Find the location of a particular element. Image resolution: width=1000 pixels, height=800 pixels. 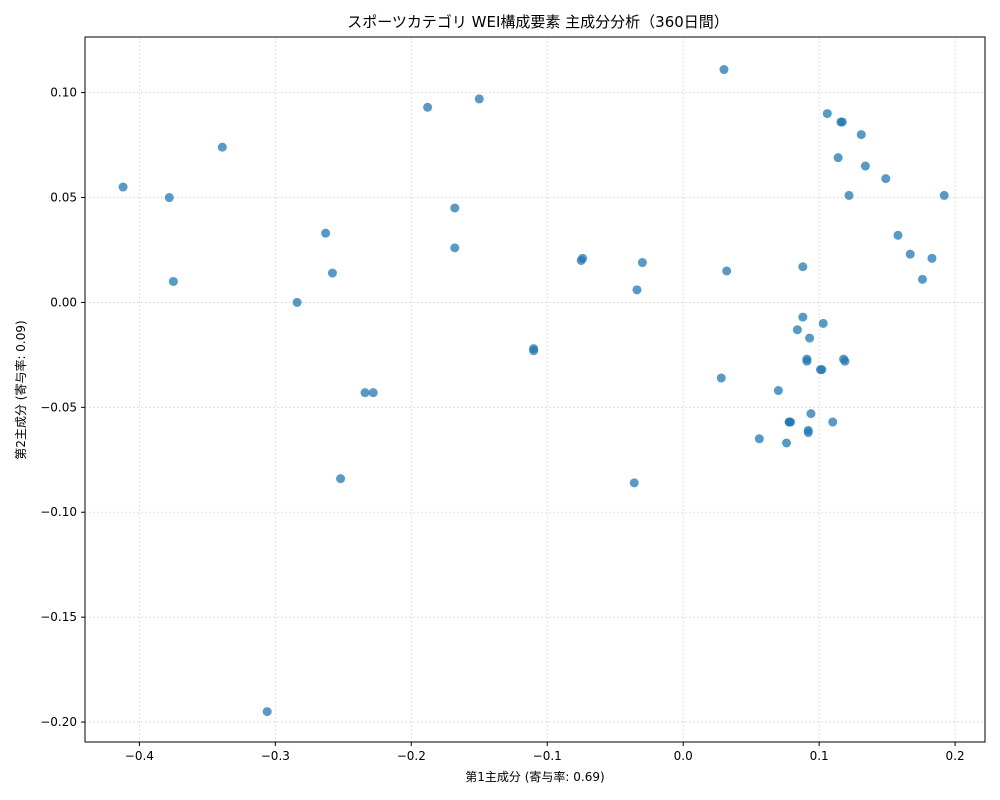

x-axis-label: 第1主成分 (寄与率: 0.69) is located at coordinates (534, 776).